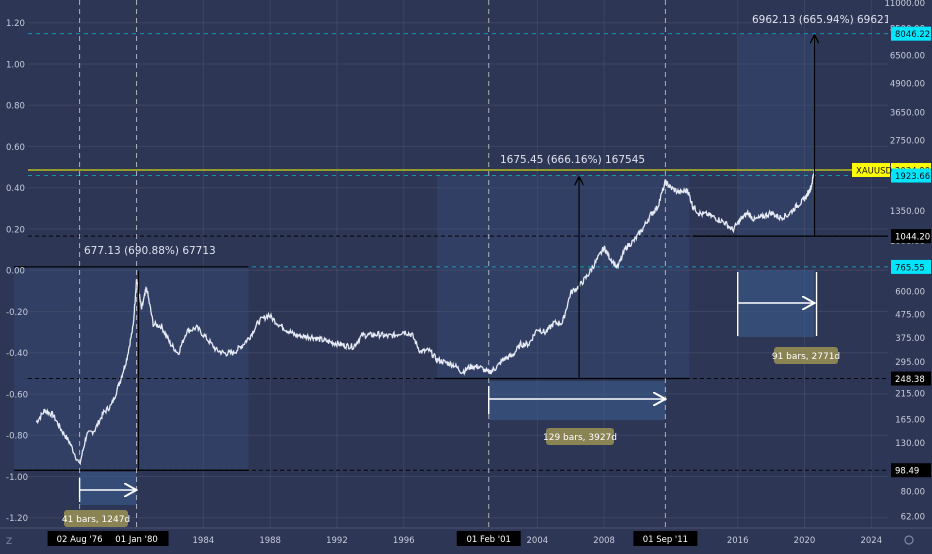  What do you see at coordinates (538, 541) in the screenshot?
I see `x-tick-4: 2004` at bounding box center [538, 541].